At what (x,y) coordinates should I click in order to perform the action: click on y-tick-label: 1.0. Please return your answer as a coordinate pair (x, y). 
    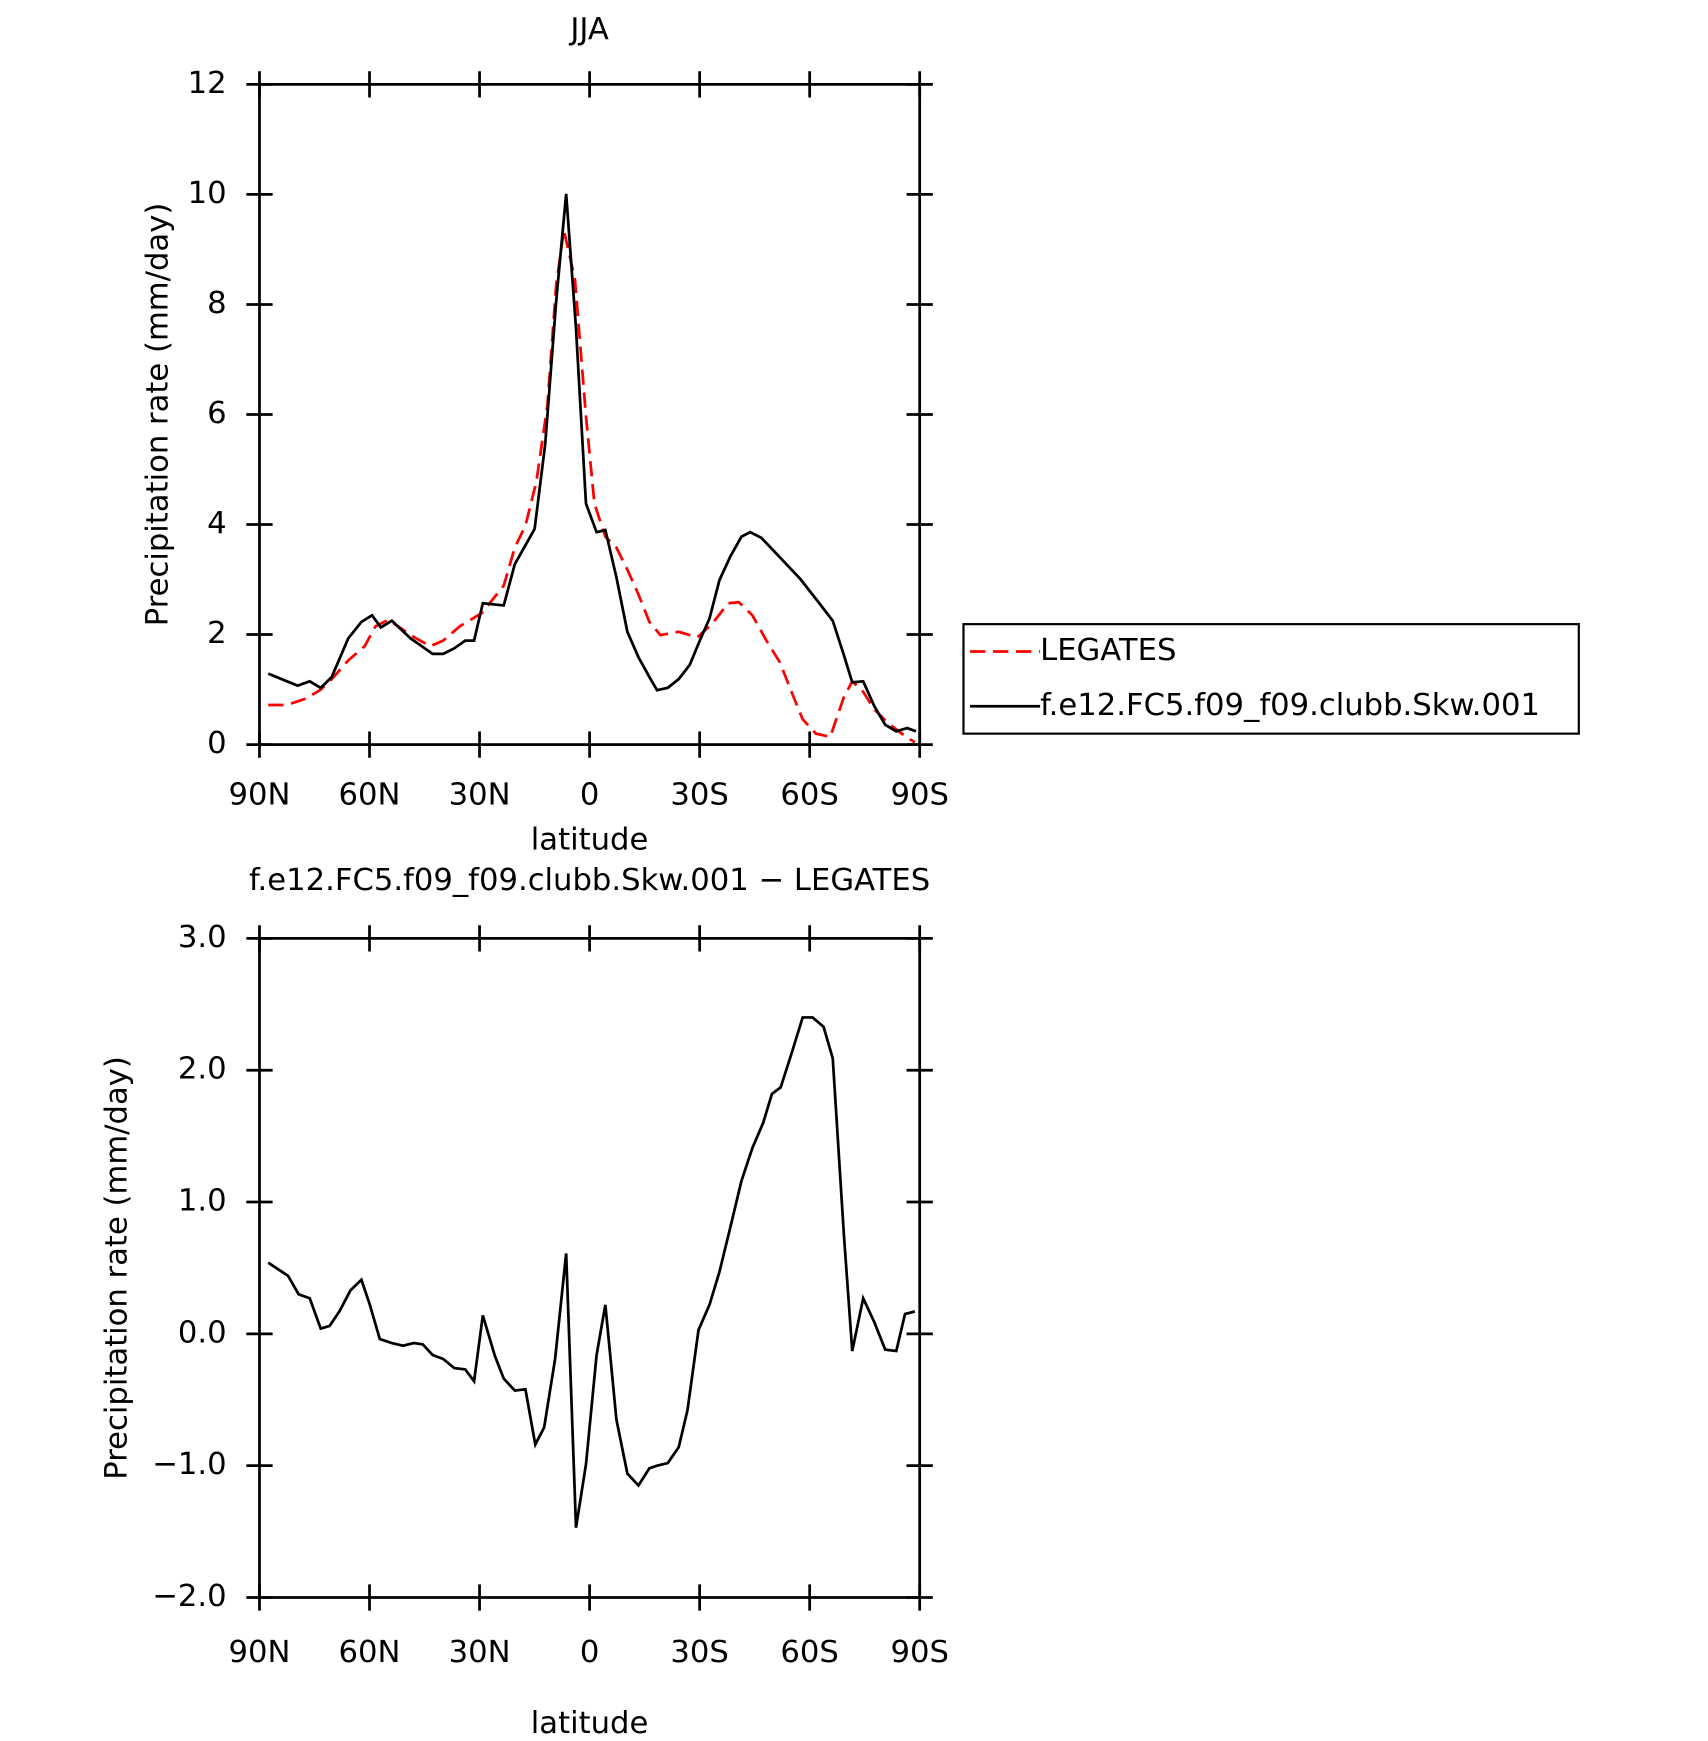
    Looking at the image, I should click on (202, 1201).